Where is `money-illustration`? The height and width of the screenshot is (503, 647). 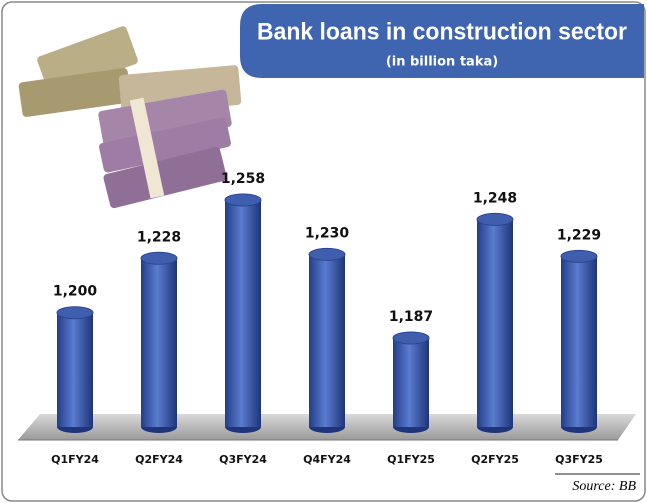 money-illustration is located at coordinates (130, 117).